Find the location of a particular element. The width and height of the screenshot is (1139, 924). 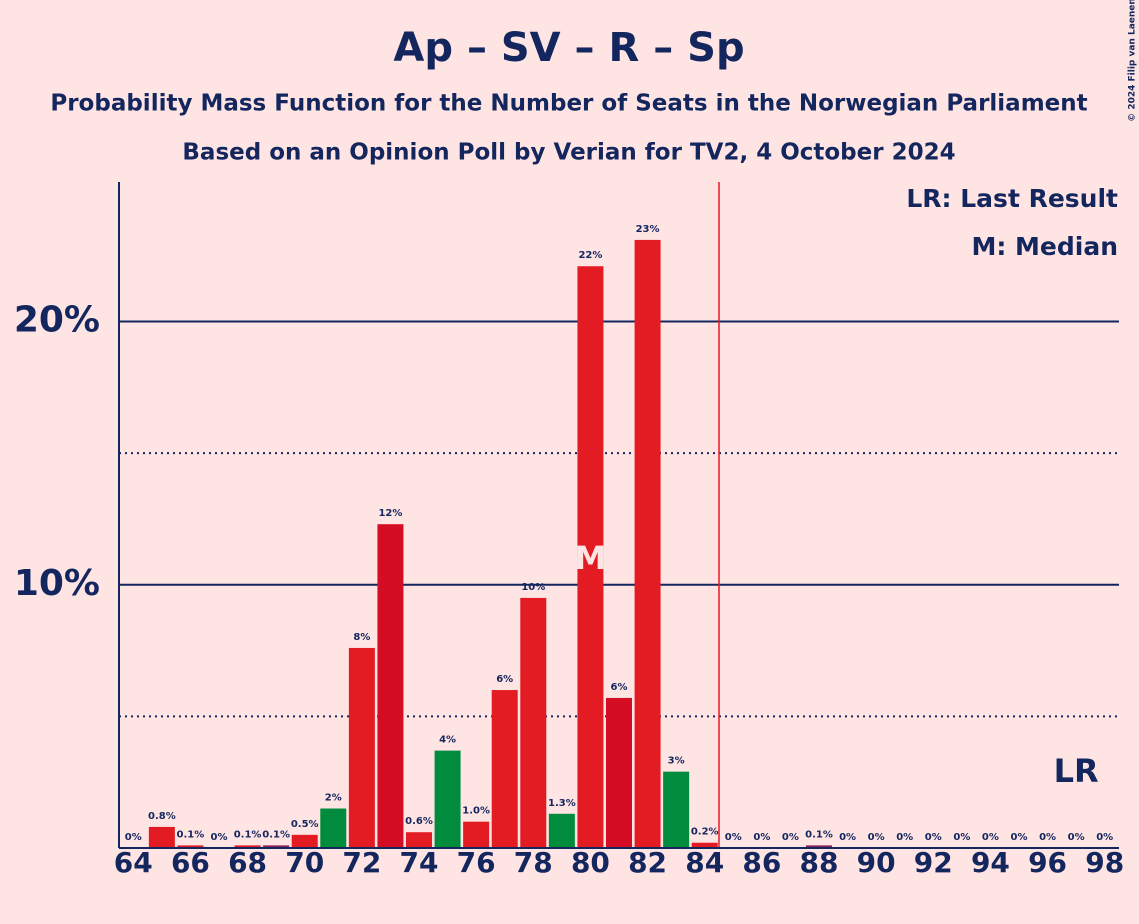

x-tick-label: 68 is located at coordinates (247, 862).